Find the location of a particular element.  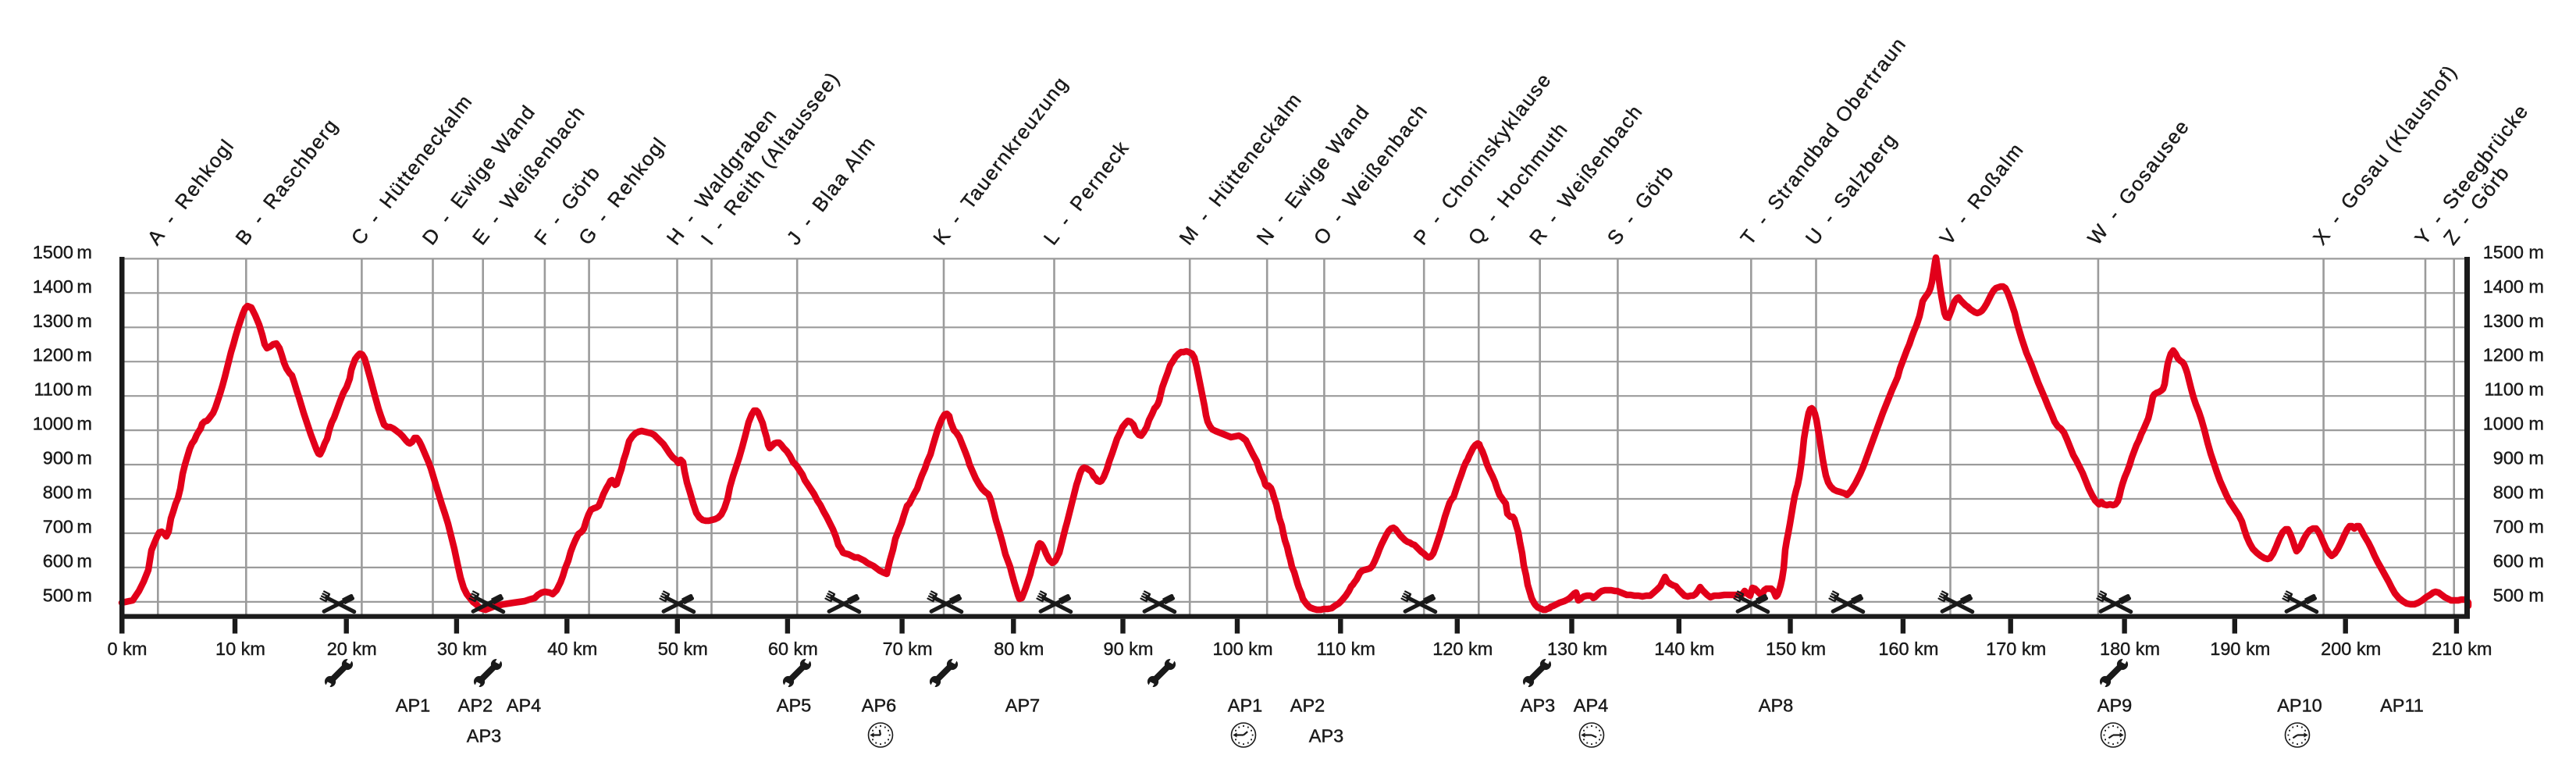

svg-text: 110 km is located at coordinates (1346, 649).